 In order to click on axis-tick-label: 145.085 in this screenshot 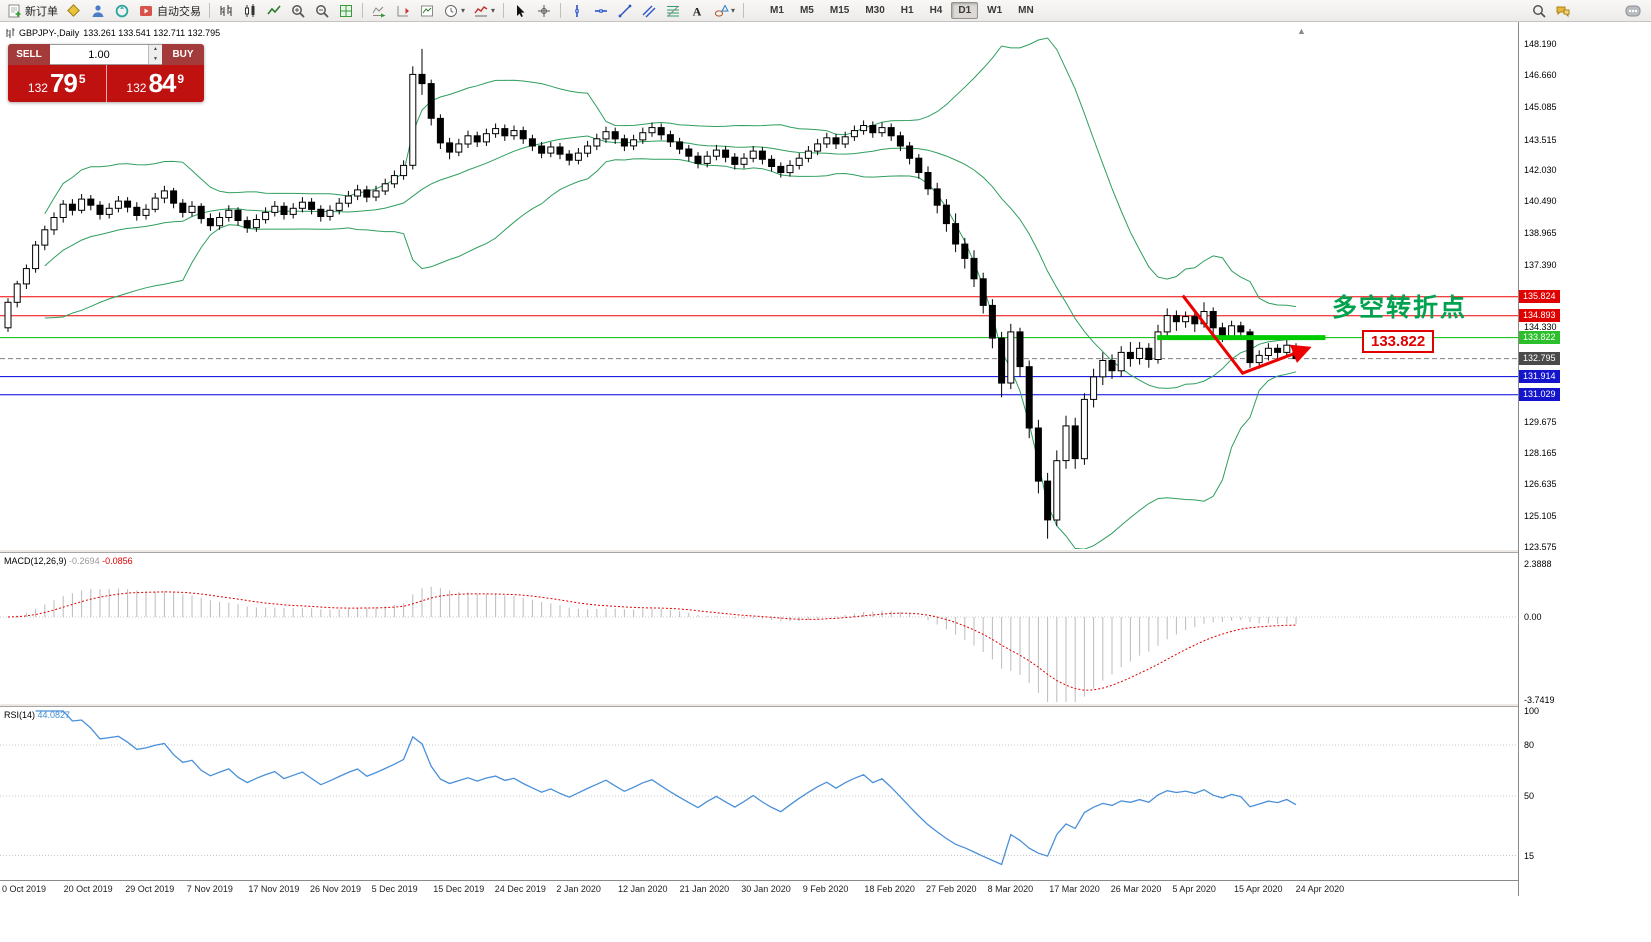, I will do `click(1540, 107)`.